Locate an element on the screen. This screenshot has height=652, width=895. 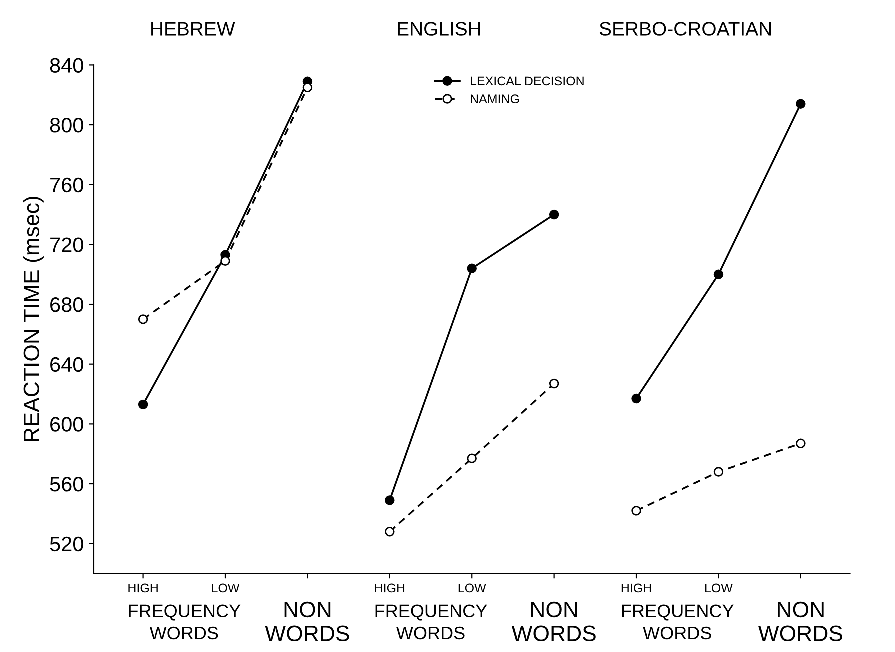
y-tick-label: 600 is located at coordinates (67, 424).